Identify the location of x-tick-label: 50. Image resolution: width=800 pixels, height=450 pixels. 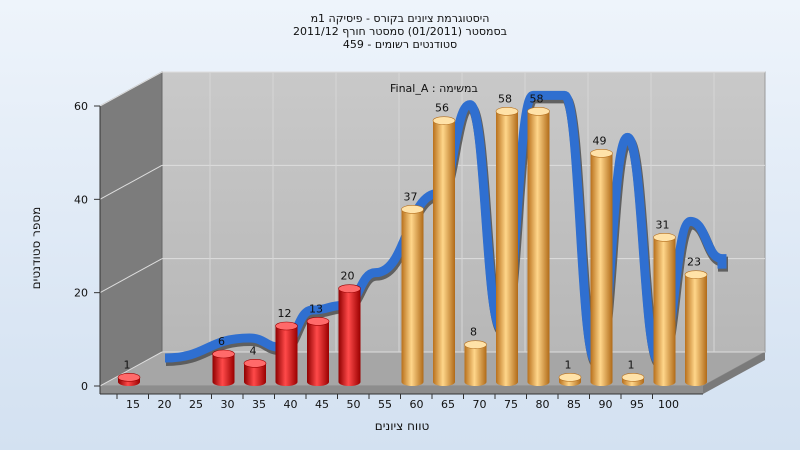
(354, 404).